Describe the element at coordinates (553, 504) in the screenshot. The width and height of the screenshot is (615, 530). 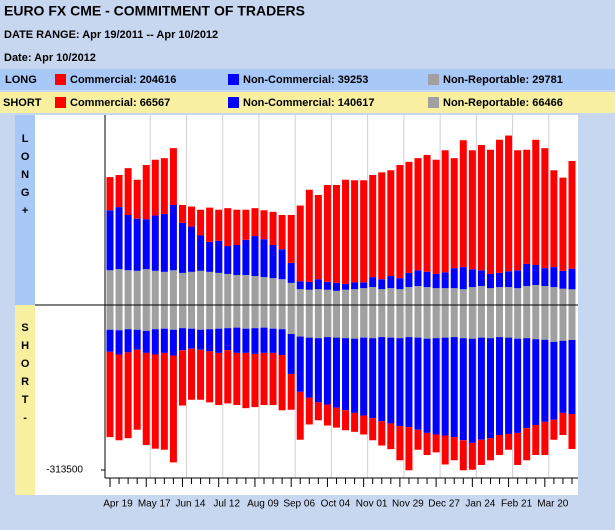
I see `x-tick-label: Mar 20` at that location.